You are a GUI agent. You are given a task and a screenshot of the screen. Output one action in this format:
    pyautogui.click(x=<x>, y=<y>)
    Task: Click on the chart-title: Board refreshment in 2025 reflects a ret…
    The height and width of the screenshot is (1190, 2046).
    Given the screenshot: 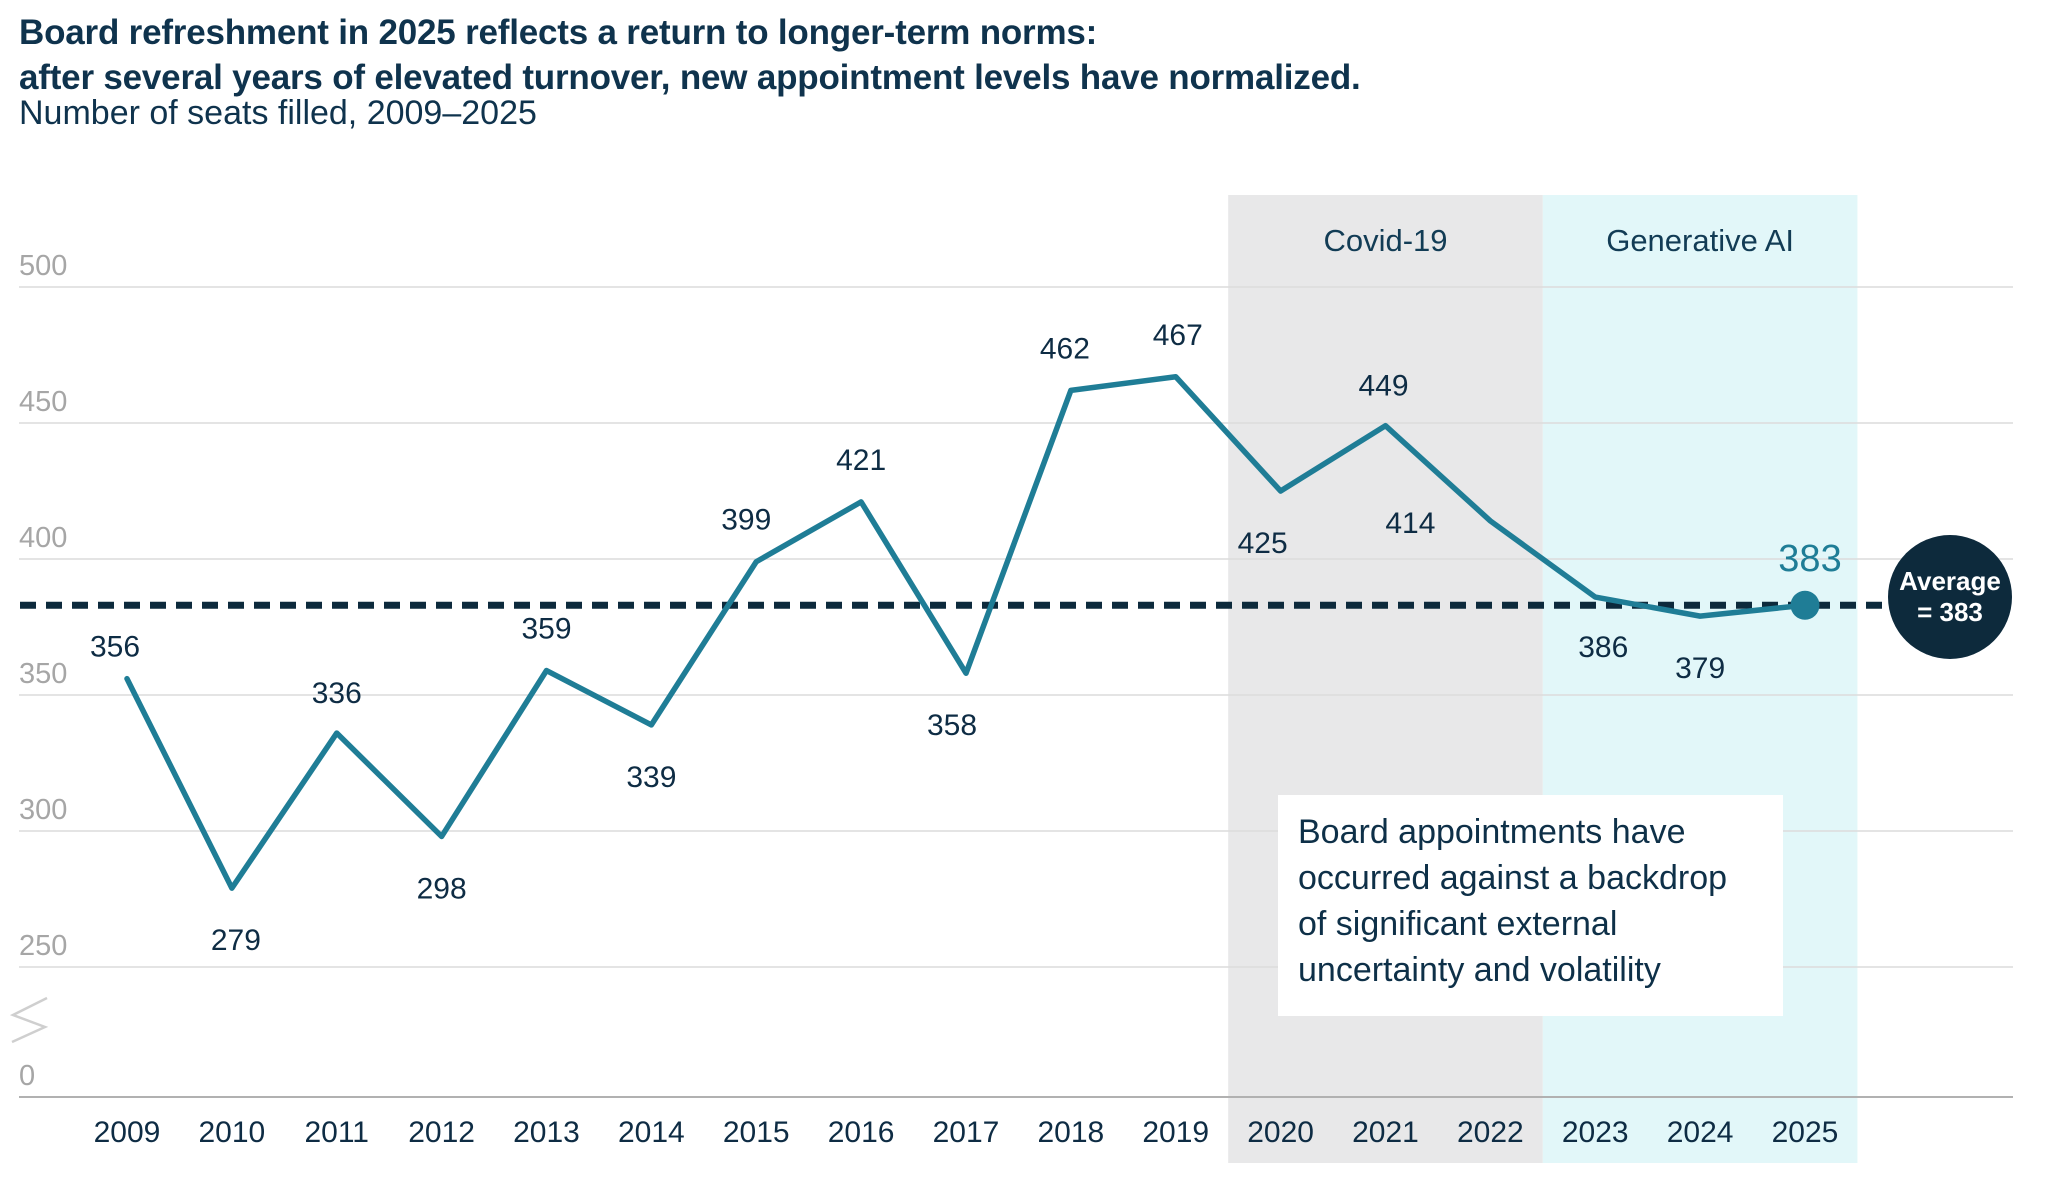 What is the action you would take?
    pyautogui.click(x=969, y=55)
    